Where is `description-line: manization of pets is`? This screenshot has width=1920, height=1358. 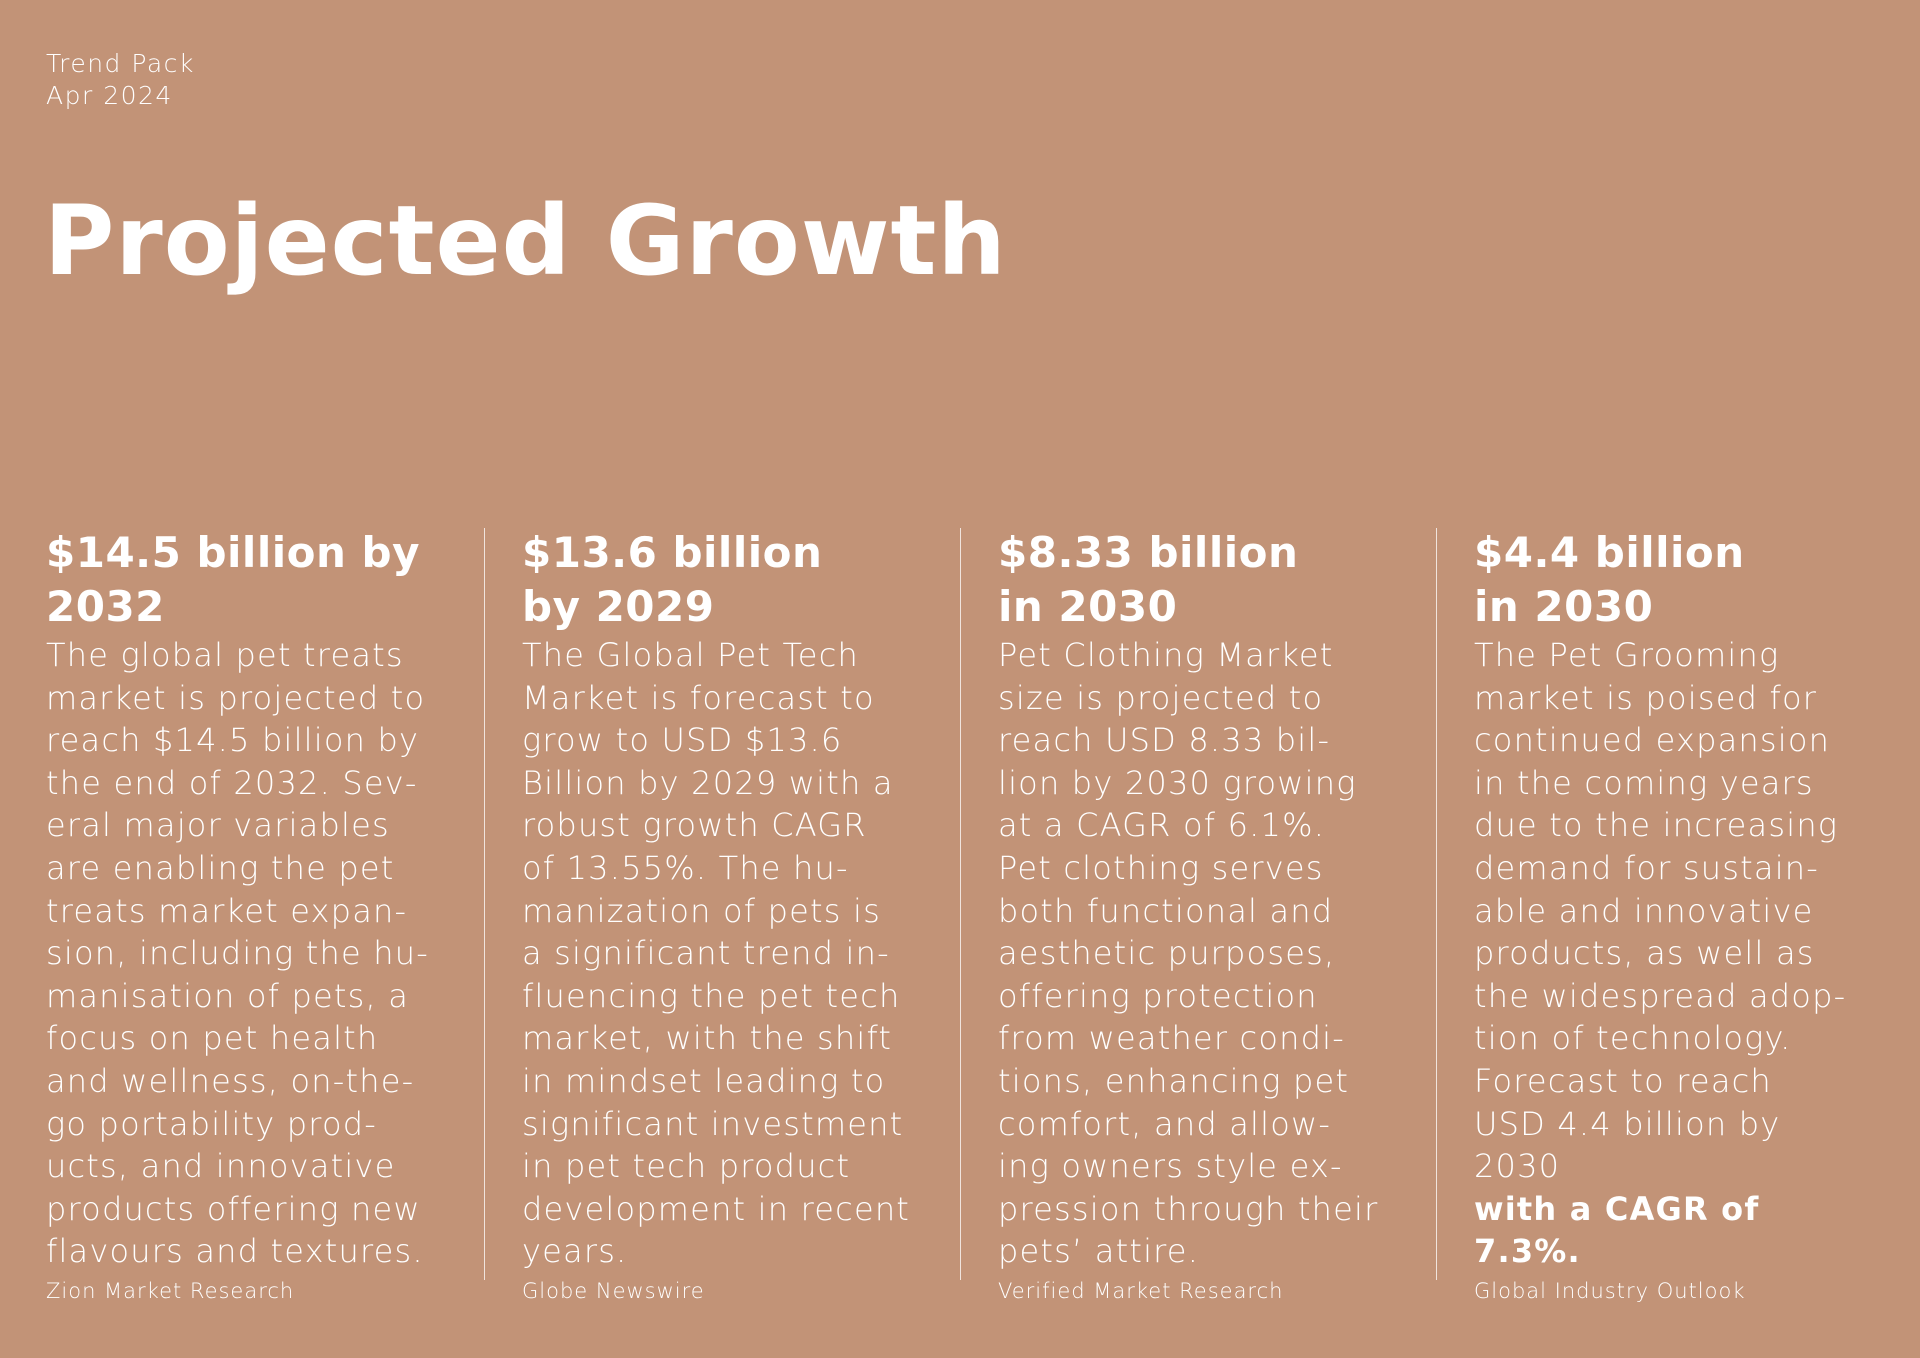
description-line: manization of pets is is located at coordinates (701, 910).